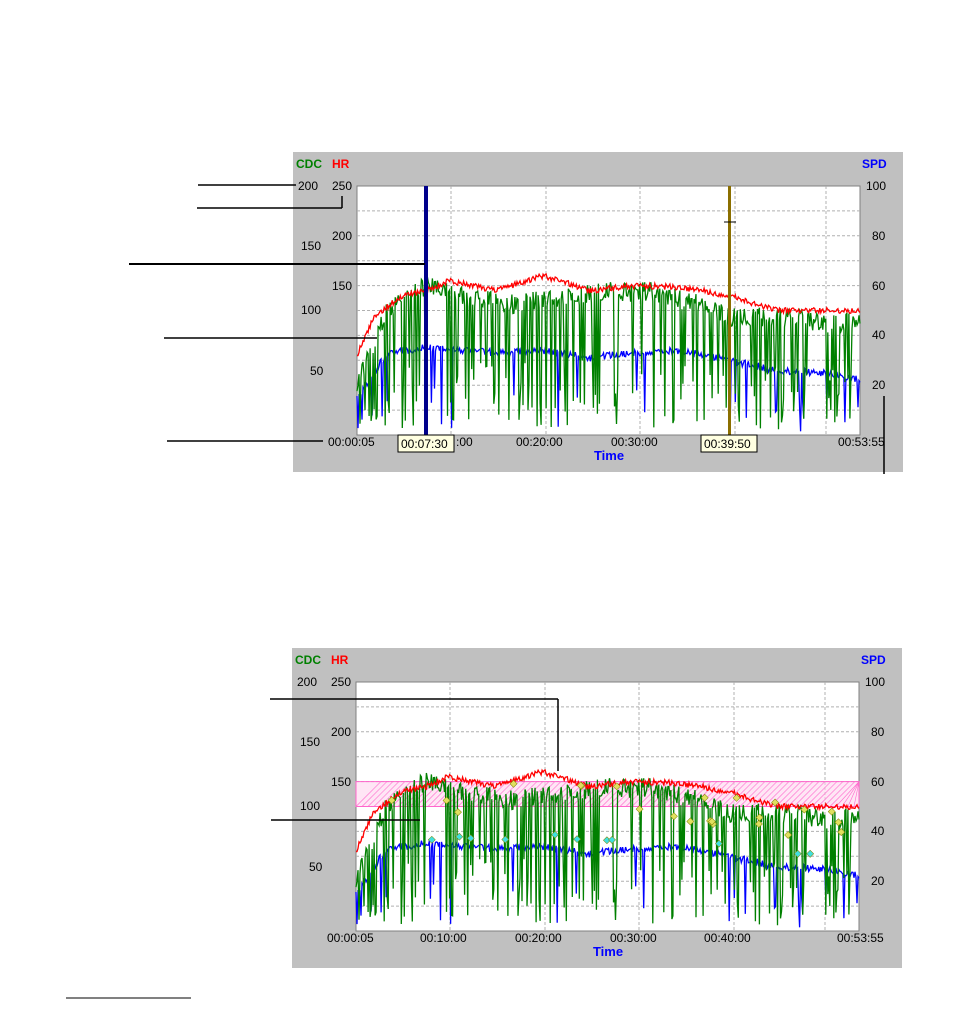  What do you see at coordinates (464, 442) in the screenshot?
I see `chart-1-x-tick-partial: :00` at bounding box center [464, 442].